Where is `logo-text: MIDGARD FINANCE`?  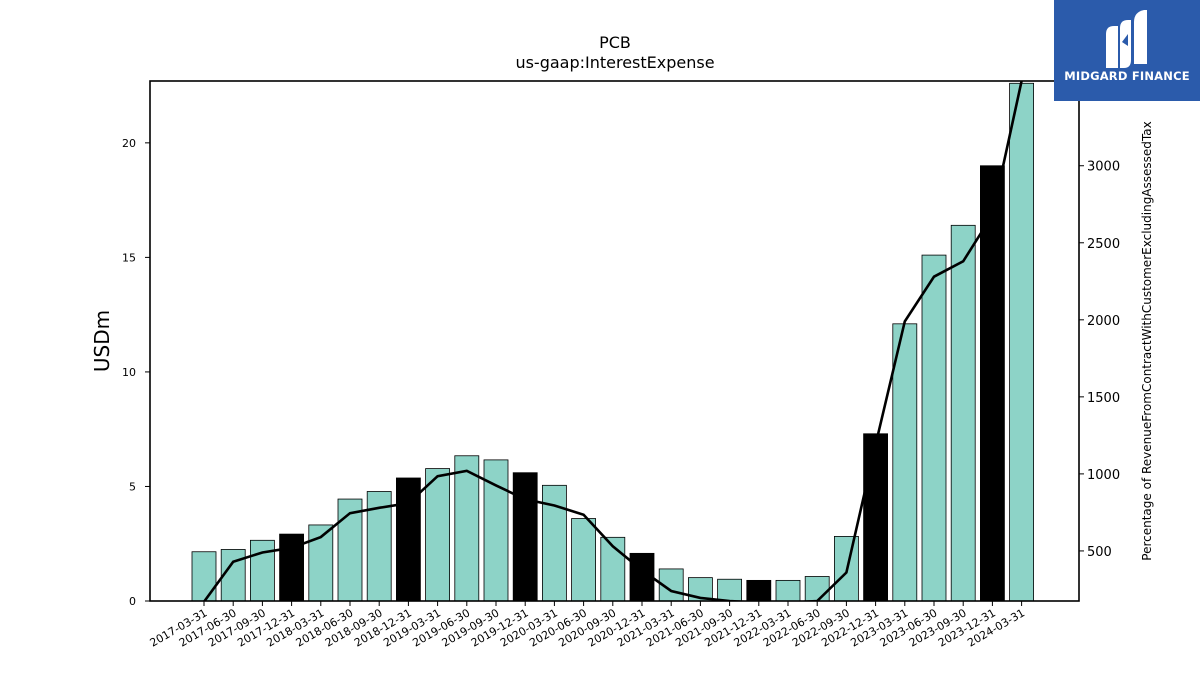
logo-text: MIDGARD FINANCE is located at coordinates (1127, 76).